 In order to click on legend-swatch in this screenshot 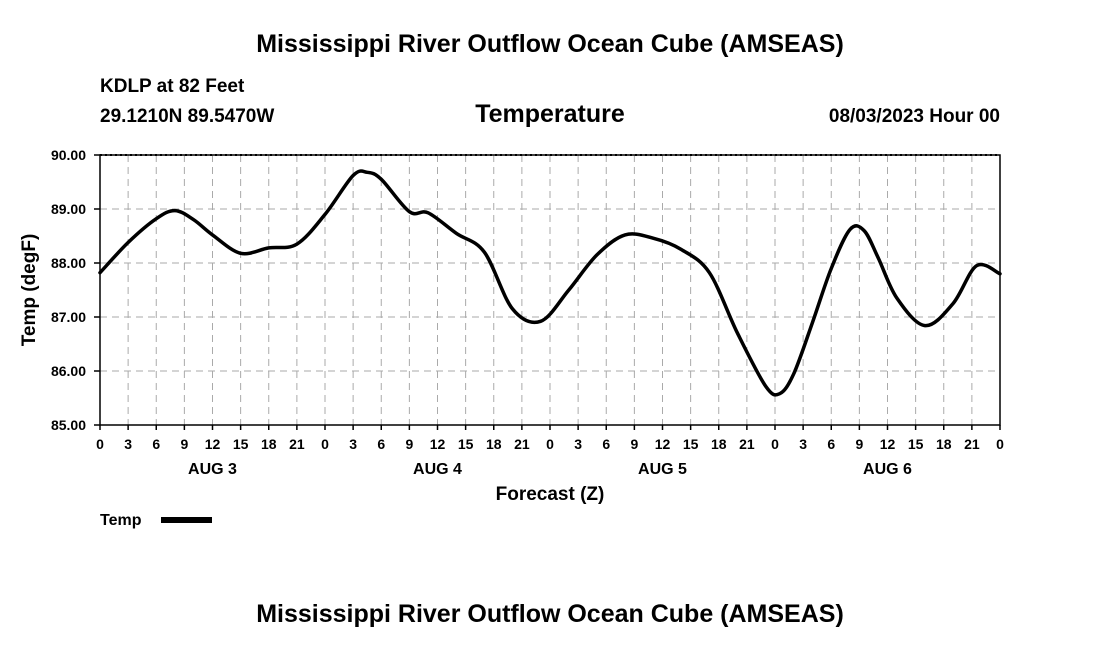, I will do `click(186, 520)`.